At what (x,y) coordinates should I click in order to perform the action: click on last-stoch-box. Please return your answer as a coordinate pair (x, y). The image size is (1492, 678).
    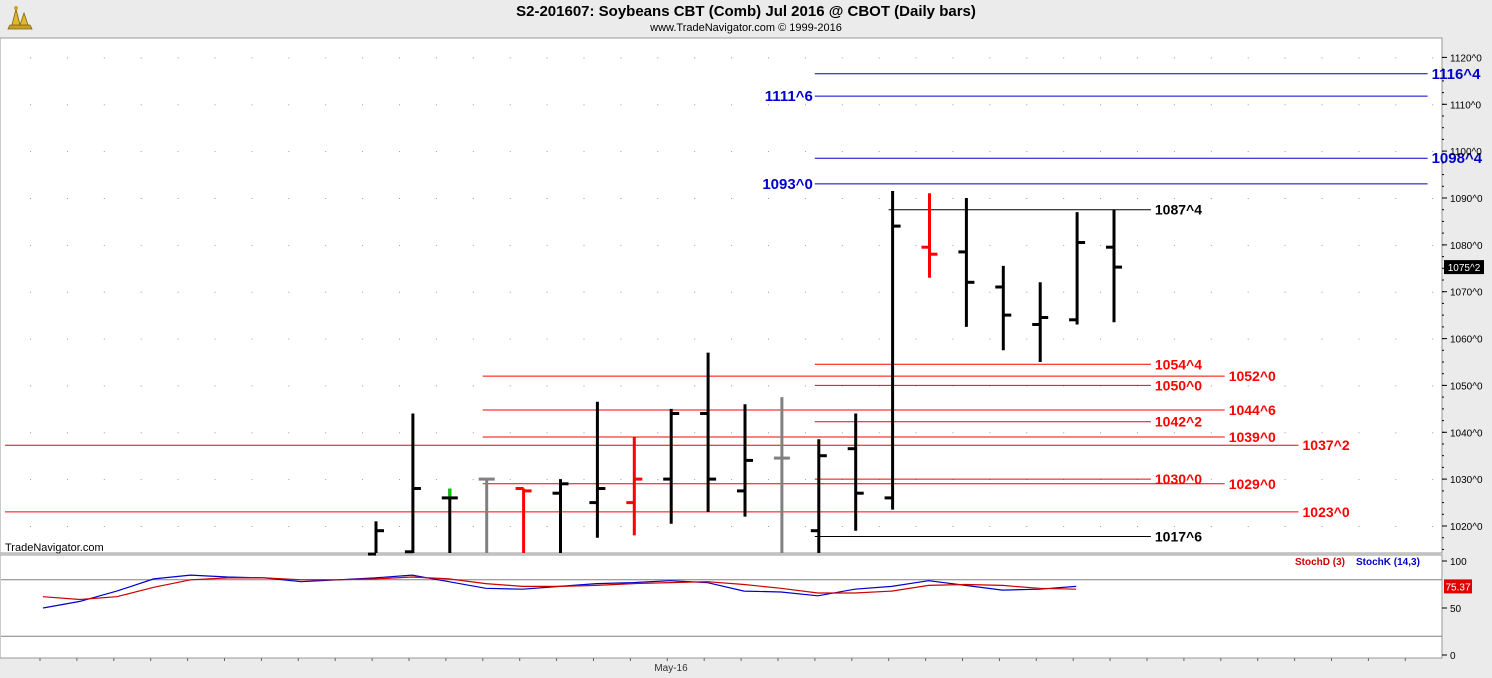
    Looking at the image, I should click on (1458, 586).